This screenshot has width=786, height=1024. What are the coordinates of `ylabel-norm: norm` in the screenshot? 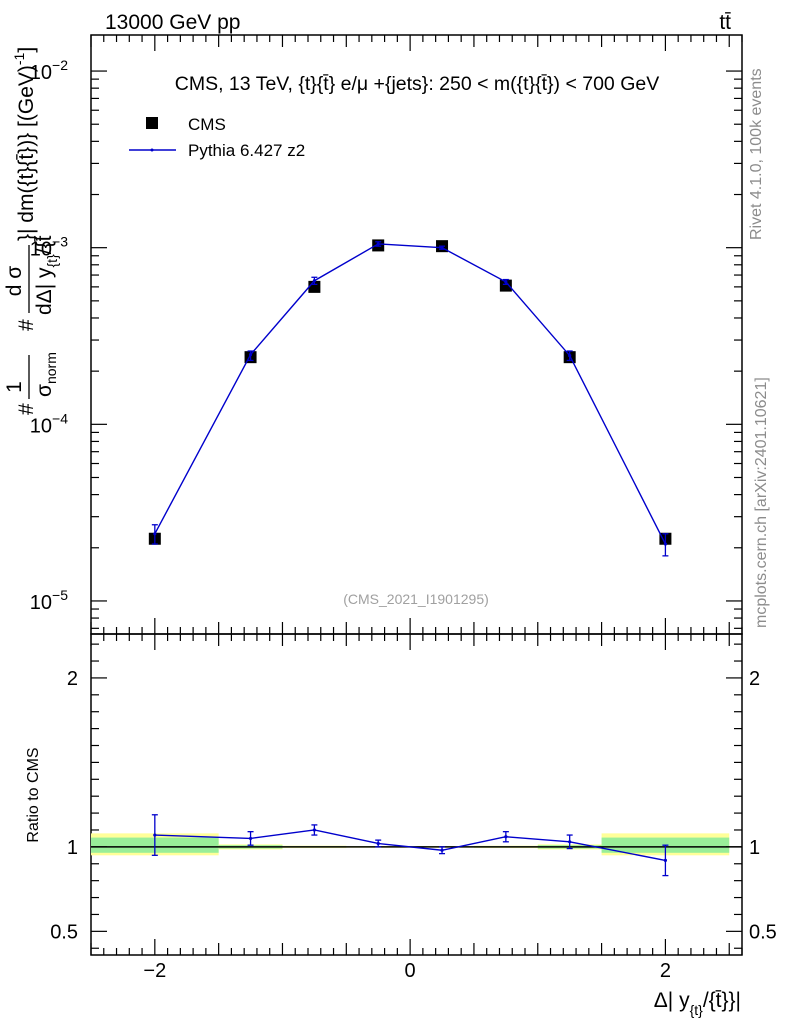 It's located at (51, 368).